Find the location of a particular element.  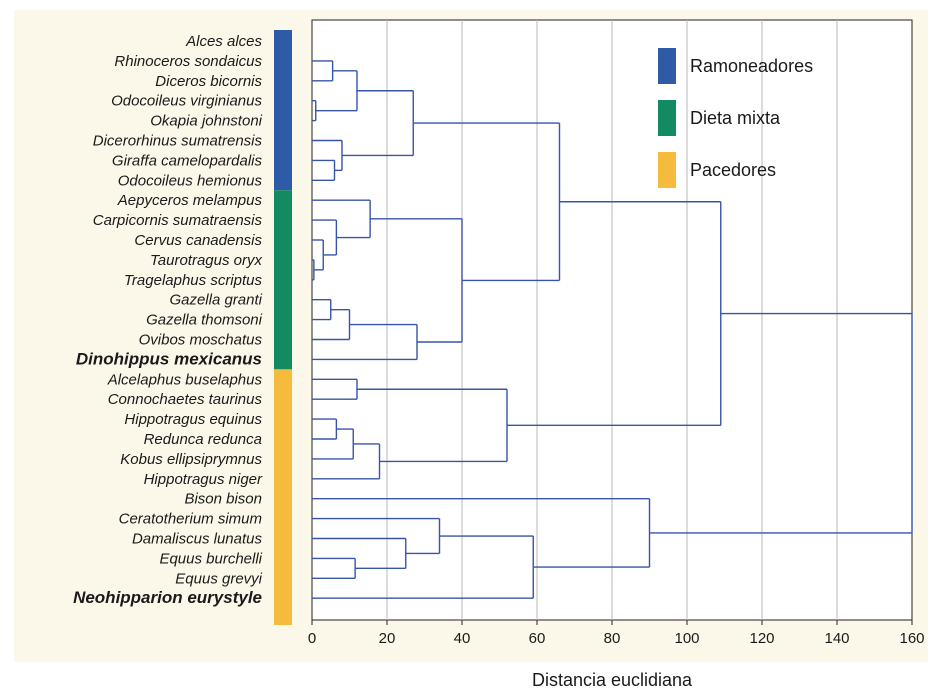

taxon-label: Odocoileus virginianus is located at coordinates (186, 101).